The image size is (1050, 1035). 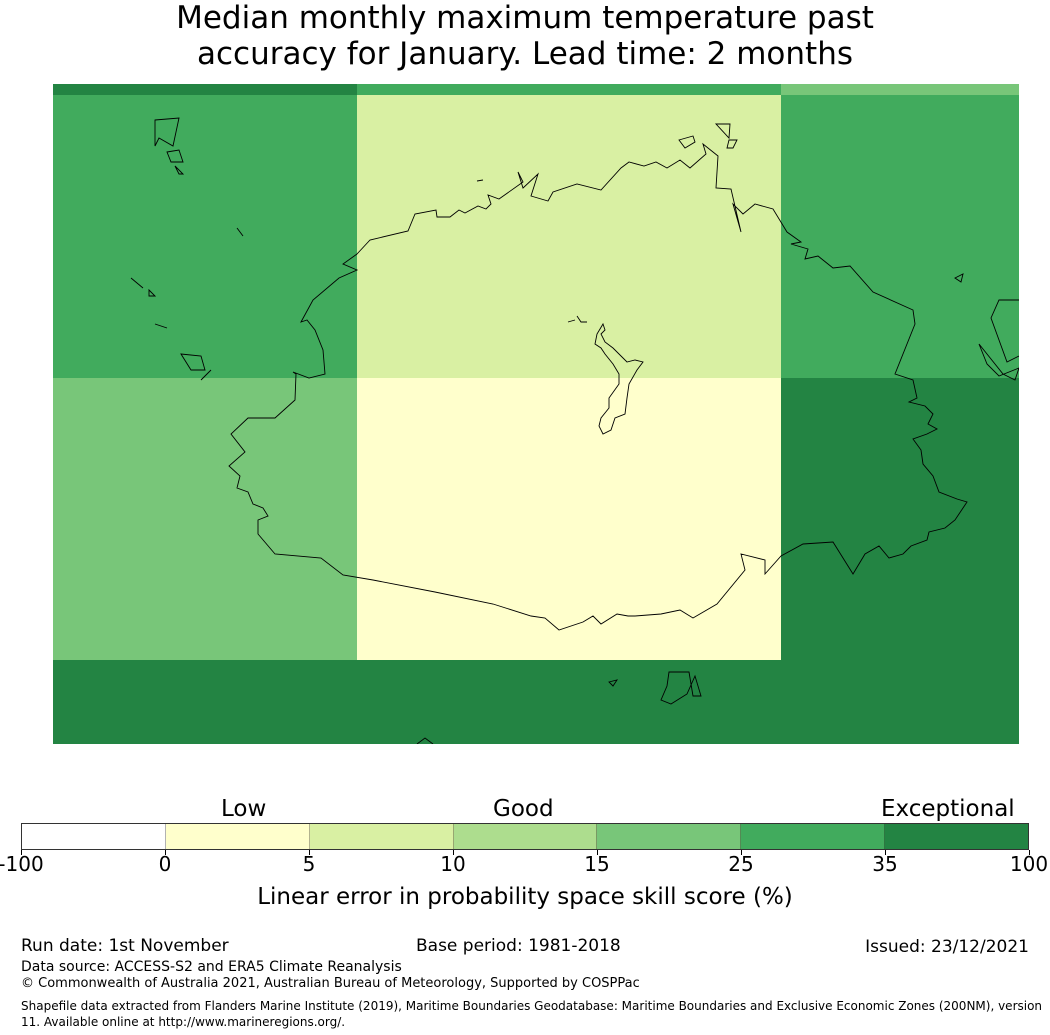 I want to click on colorbar, so click(x=525, y=836).